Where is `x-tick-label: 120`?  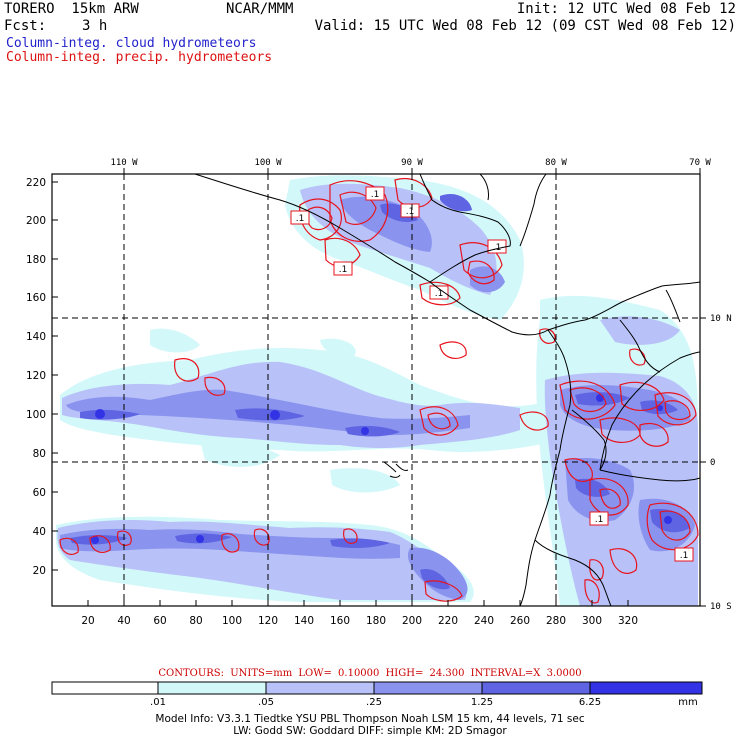 x-tick-label: 120 is located at coordinates (268, 621).